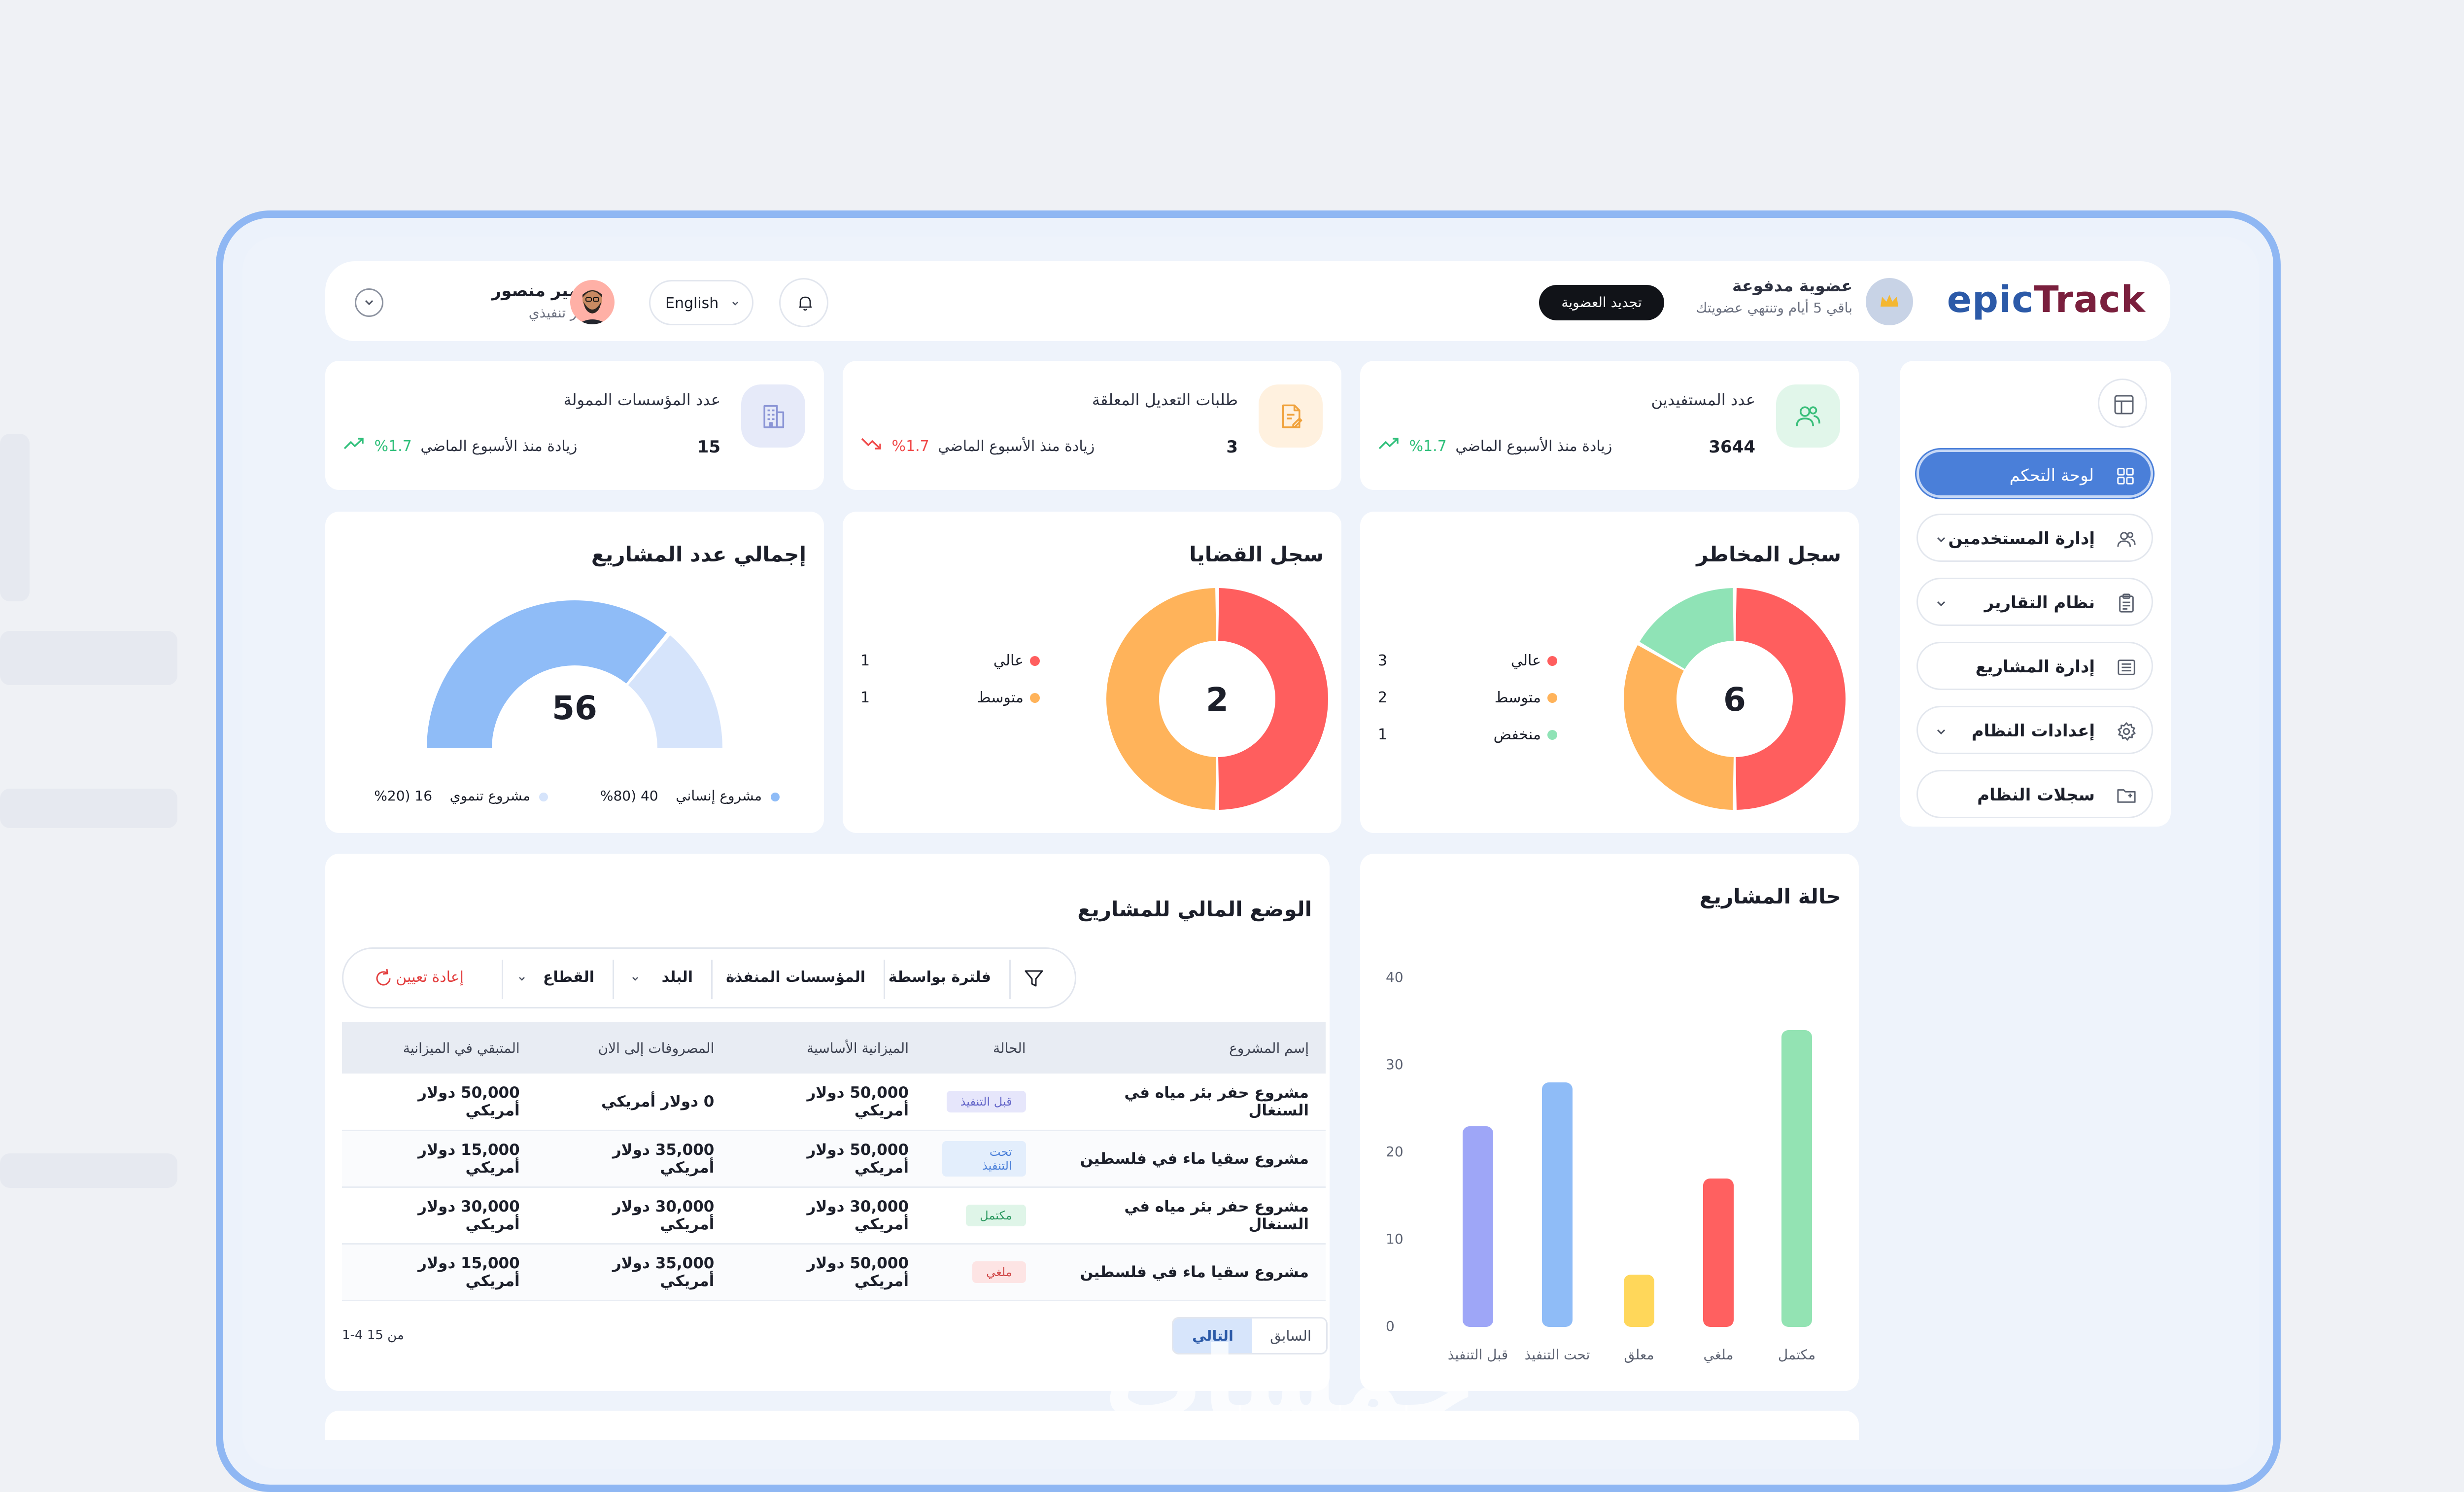 Image resolution: width=2464 pixels, height=1492 pixels. Describe the element at coordinates (2126, 603) in the screenshot. I see `clipboard-icon` at that location.